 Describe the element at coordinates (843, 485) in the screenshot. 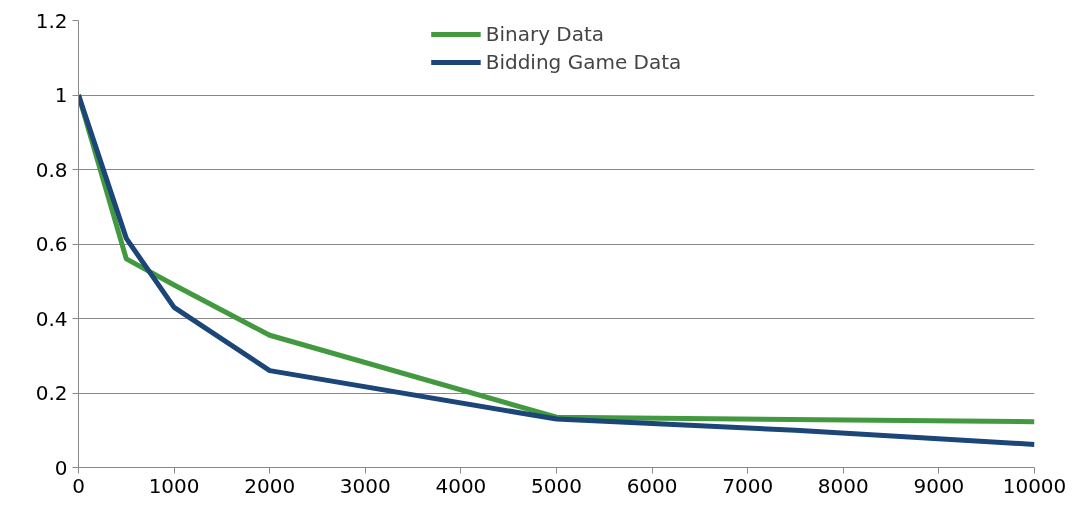

I see `x-tick-label: 8000` at that location.